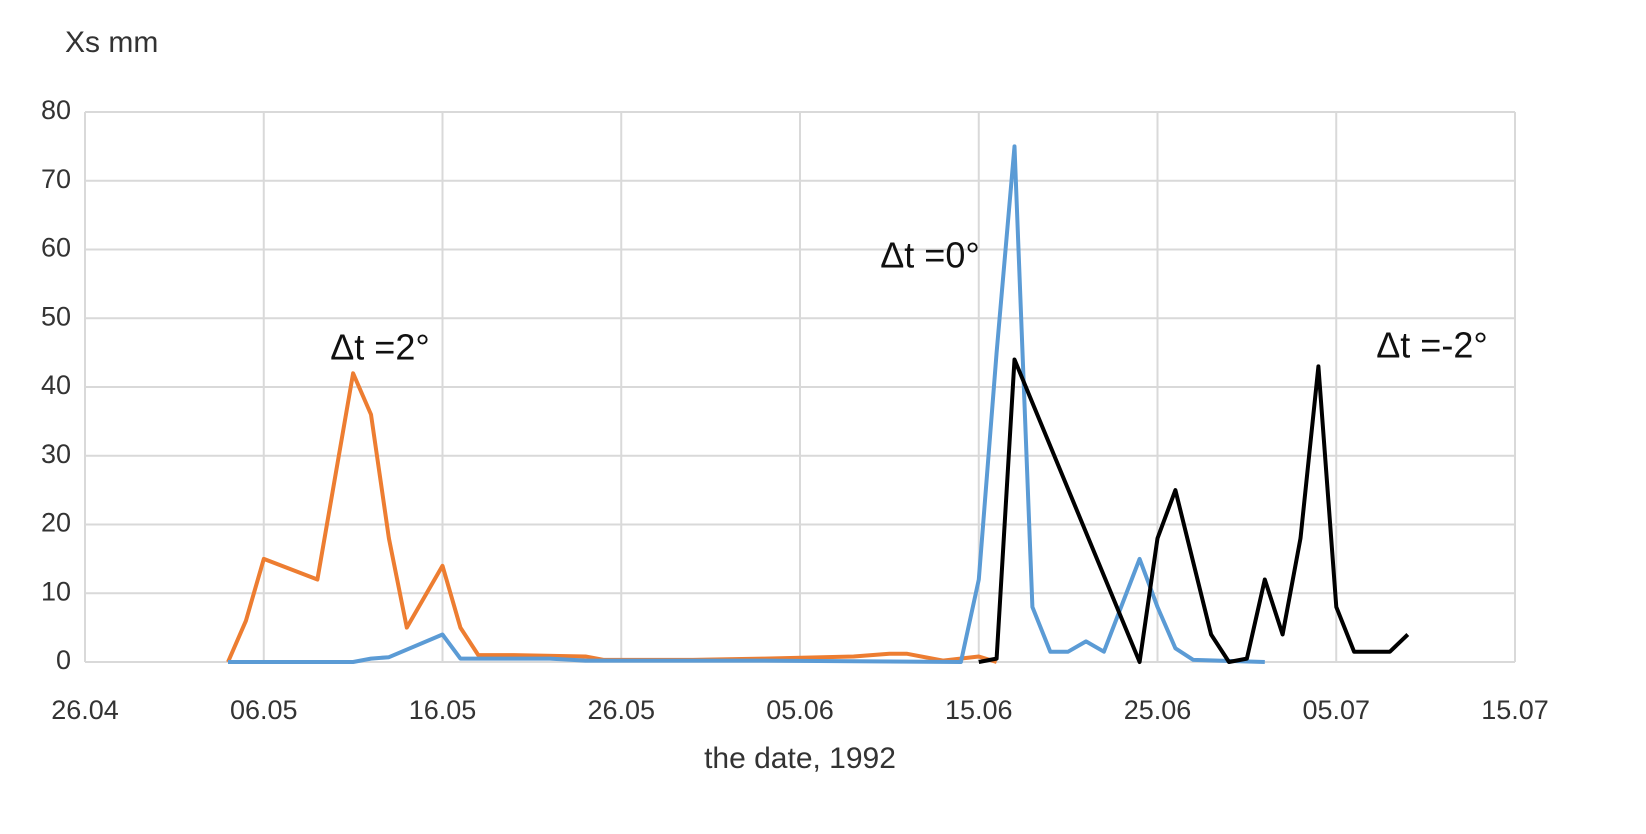 This screenshot has height=834, width=1646. What do you see at coordinates (56, 523) in the screenshot?
I see `y-tick-label: 20` at bounding box center [56, 523].